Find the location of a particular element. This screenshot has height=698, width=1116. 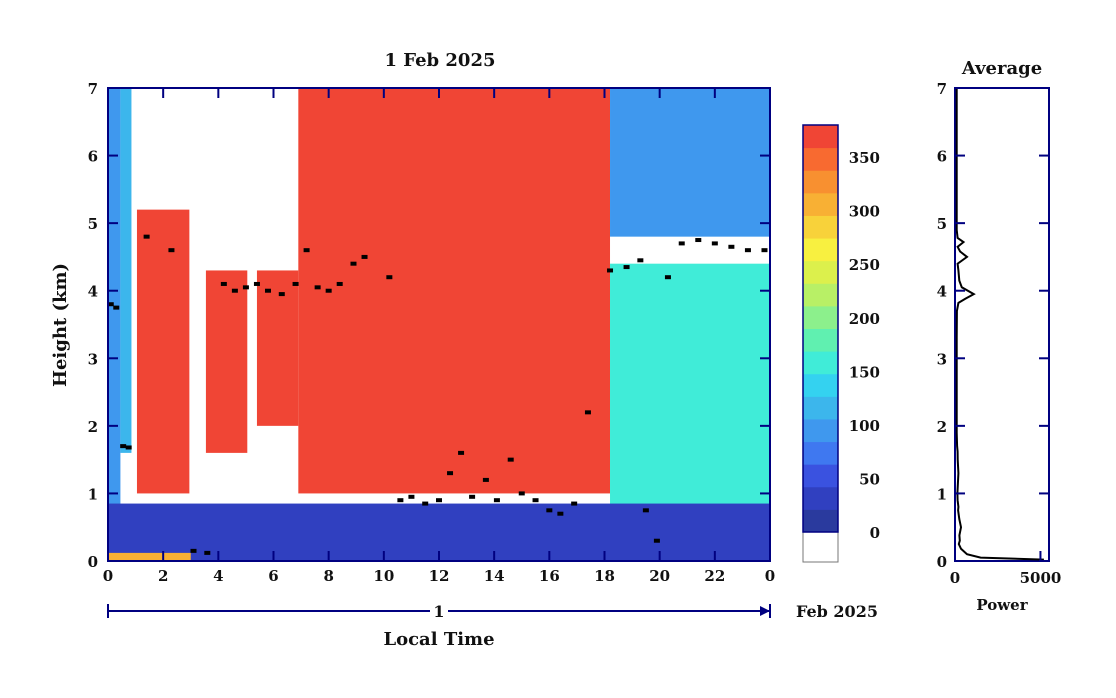

x-tick-label: 18 is located at coordinates (604, 576).